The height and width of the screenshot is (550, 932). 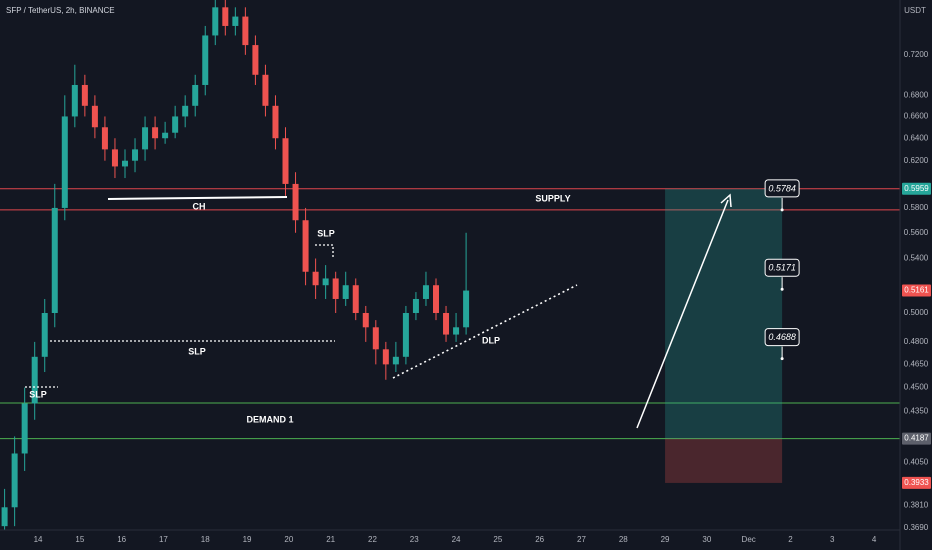 What do you see at coordinates (724, 460) in the screenshot?
I see `loss-zone` at bounding box center [724, 460].